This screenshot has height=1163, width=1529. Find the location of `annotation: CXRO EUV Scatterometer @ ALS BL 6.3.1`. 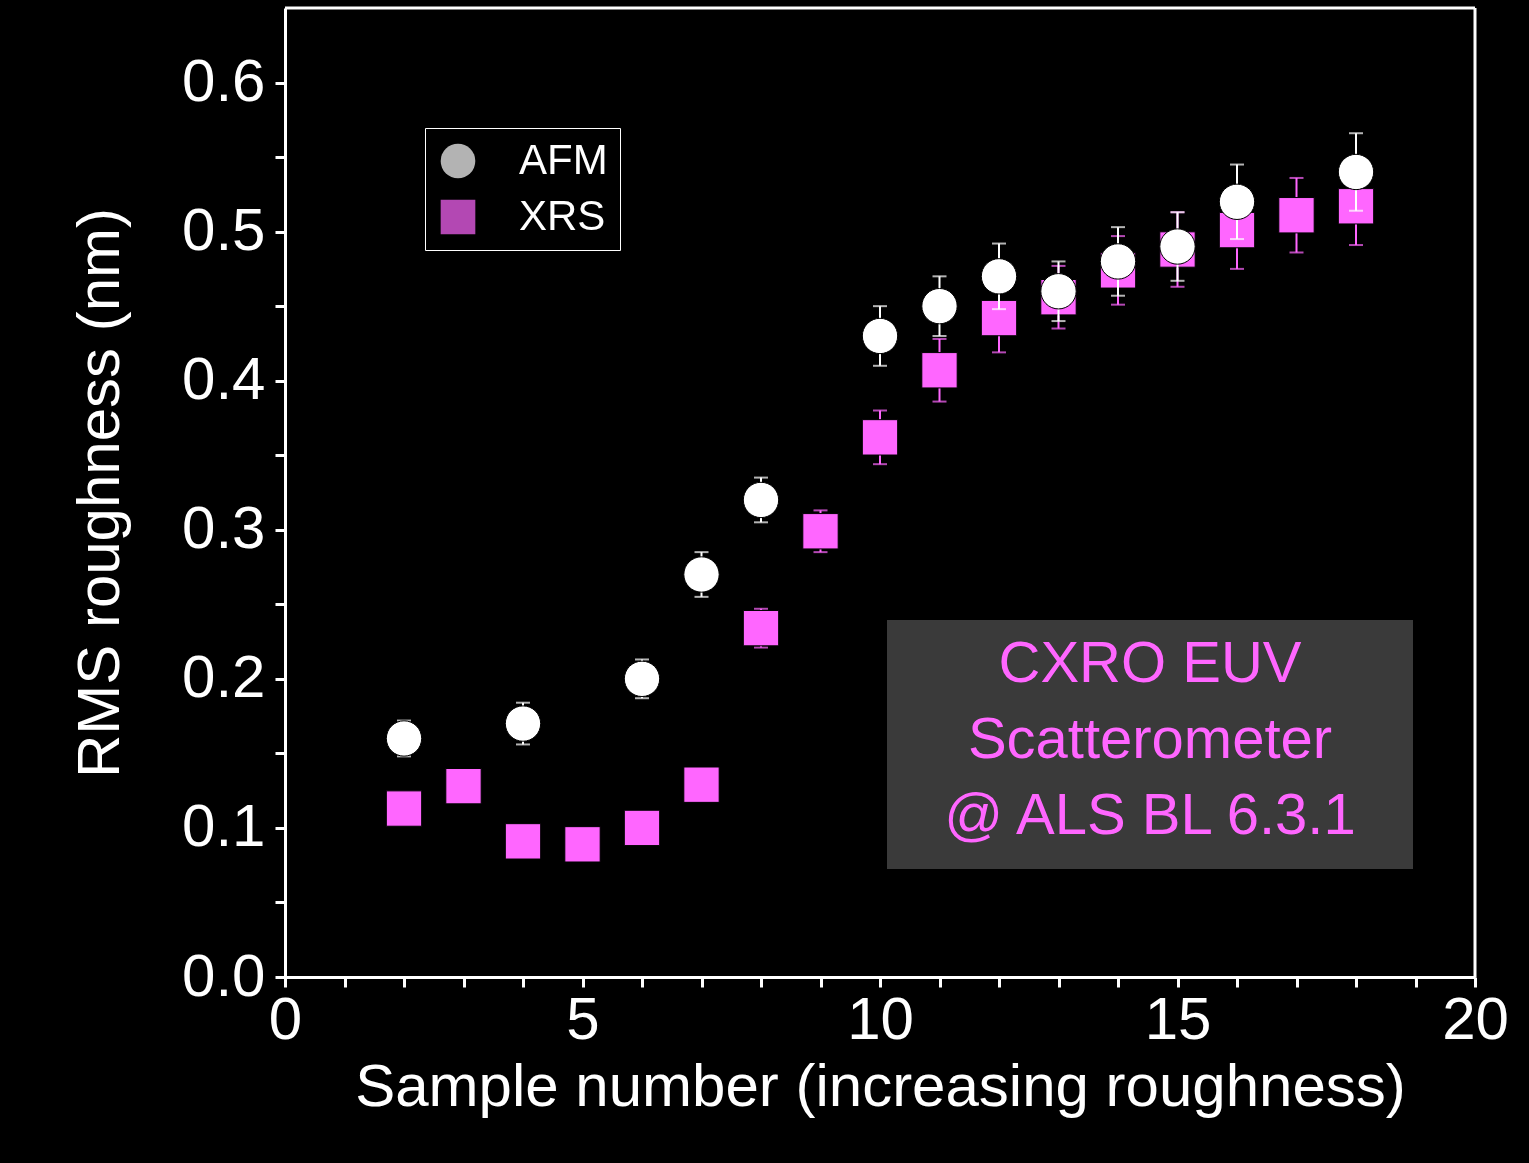

annotation: CXRO EUV Scatterometer @ ALS BL 6.3.1 is located at coordinates (1150, 737).